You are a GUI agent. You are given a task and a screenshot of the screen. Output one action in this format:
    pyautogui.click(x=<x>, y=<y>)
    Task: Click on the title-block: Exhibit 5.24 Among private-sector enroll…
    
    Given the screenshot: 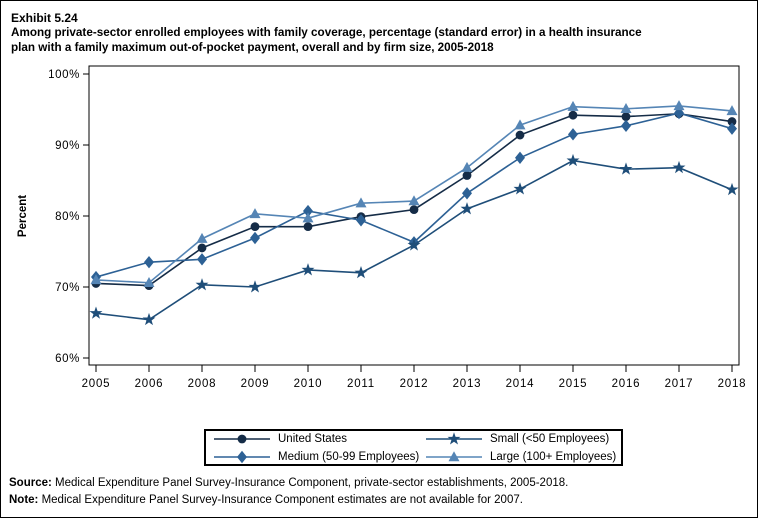 What is the action you would take?
    pyautogui.click(x=381, y=33)
    